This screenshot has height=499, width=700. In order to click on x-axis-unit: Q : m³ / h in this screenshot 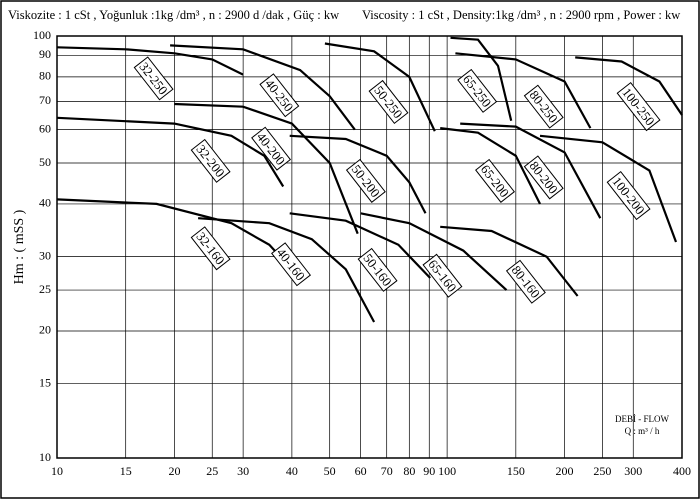, I will do `click(642, 431)`.